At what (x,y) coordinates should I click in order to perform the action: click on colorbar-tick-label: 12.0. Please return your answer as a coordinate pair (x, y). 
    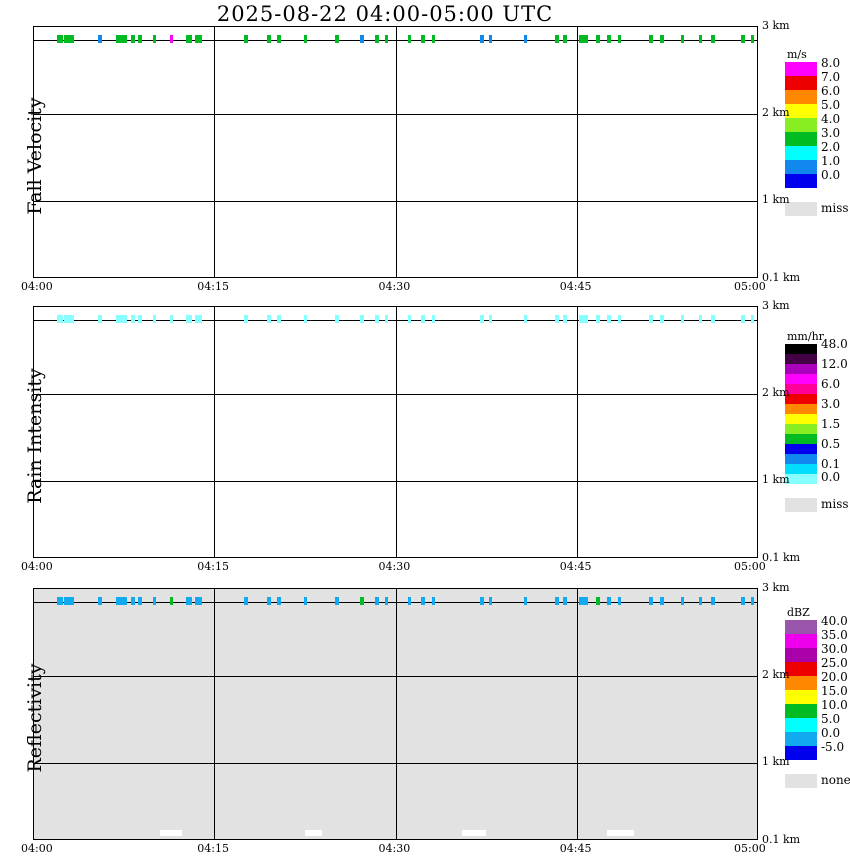
    Looking at the image, I should click on (834, 364).